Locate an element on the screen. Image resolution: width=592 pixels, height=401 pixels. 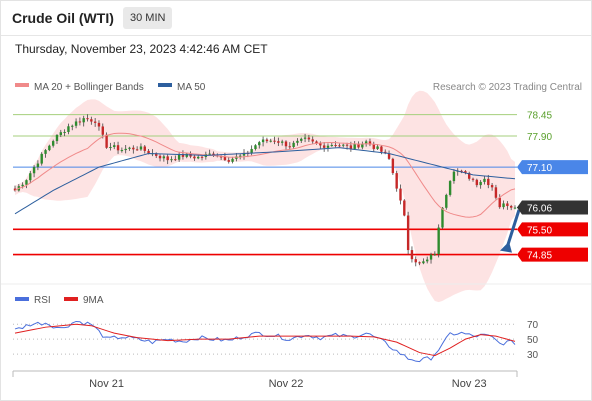
level-tag-text-74.85: 74.85 is located at coordinates (539, 256).